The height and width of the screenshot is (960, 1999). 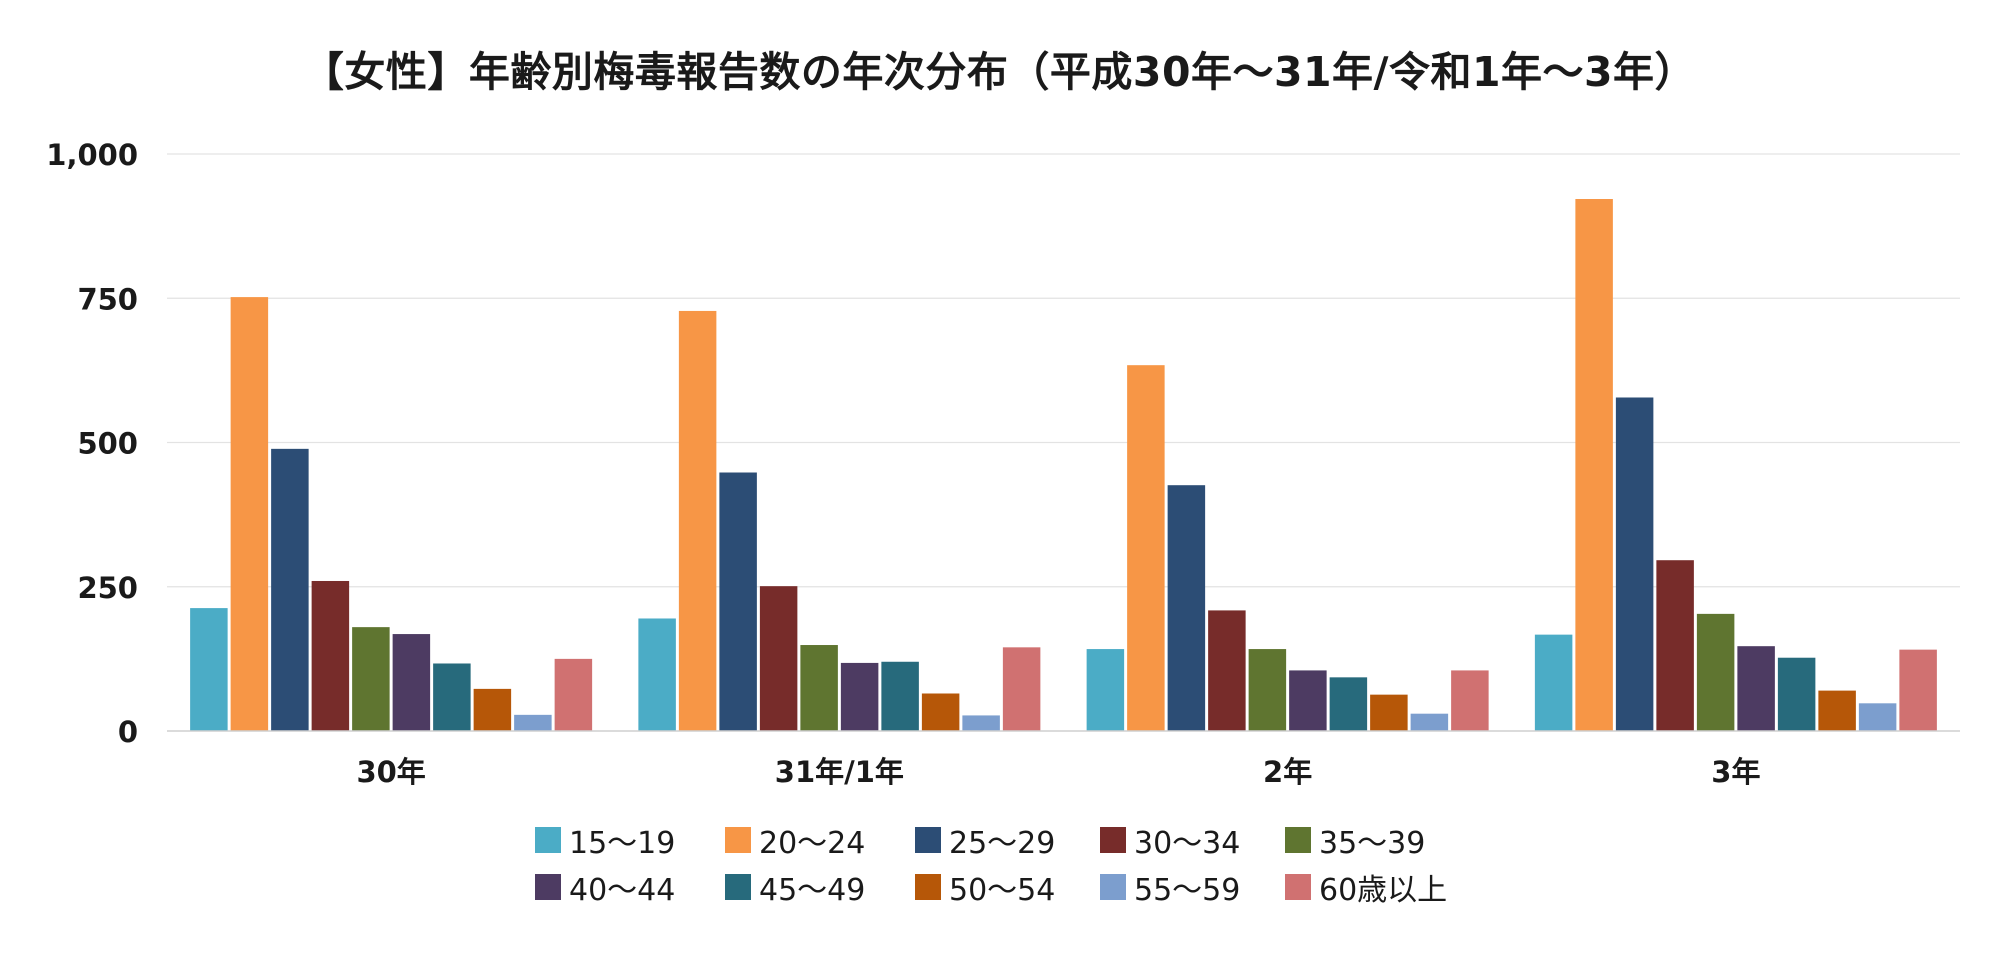 I want to click on legend-item: 60歳以上, so click(x=1366, y=887).